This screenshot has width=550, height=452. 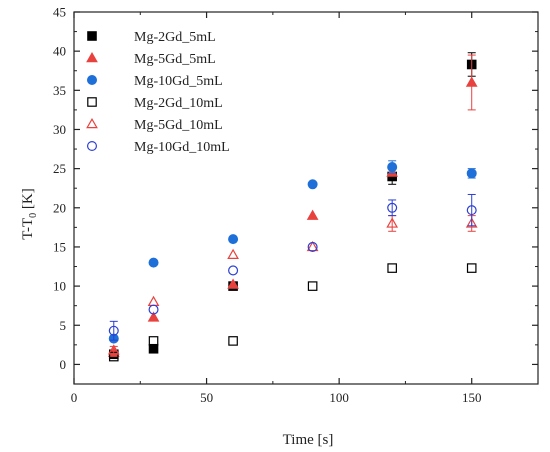 I want to click on y-tick-label: 10, so click(x=59, y=286).